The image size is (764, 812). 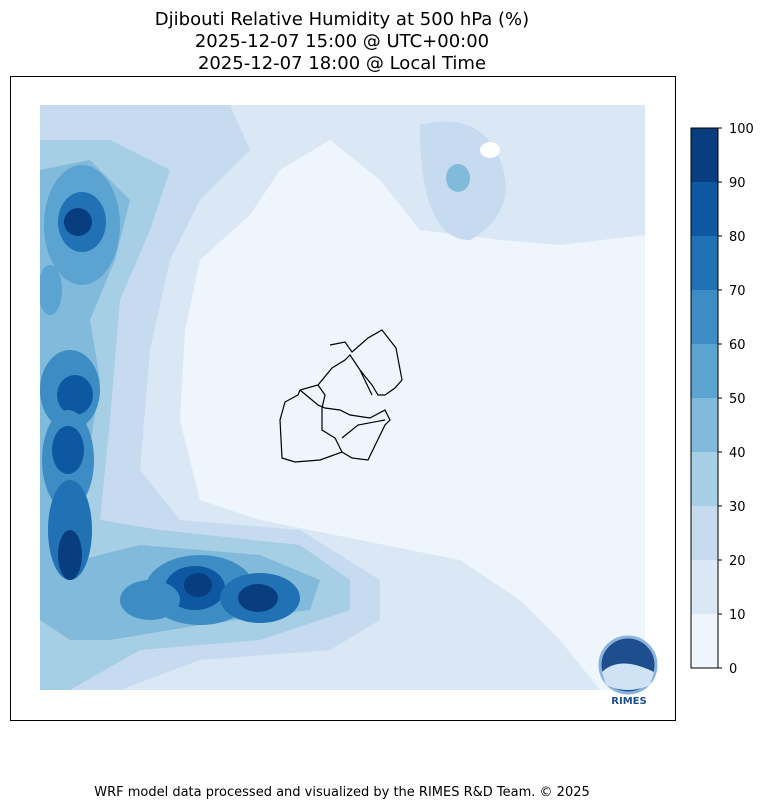 What do you see at coordinates (737, 507) in the screenshot?
I see `colorbar-tick-label: 30` at bounding box center [737, 507].